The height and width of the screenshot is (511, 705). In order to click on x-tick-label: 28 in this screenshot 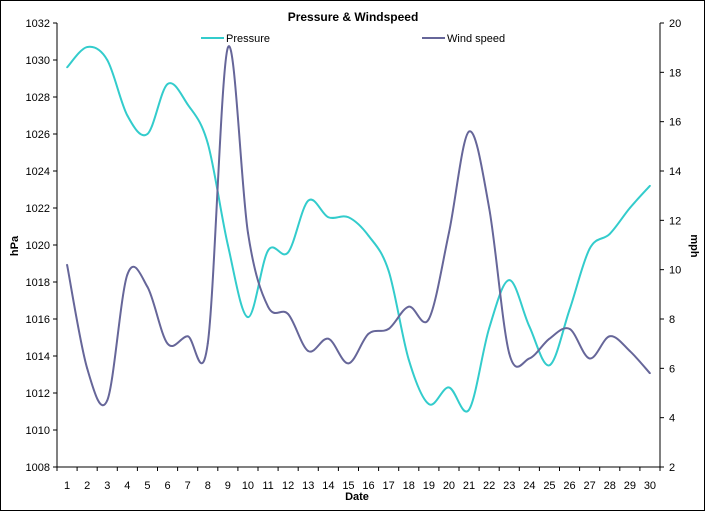, I will do `click(610, 486)`.